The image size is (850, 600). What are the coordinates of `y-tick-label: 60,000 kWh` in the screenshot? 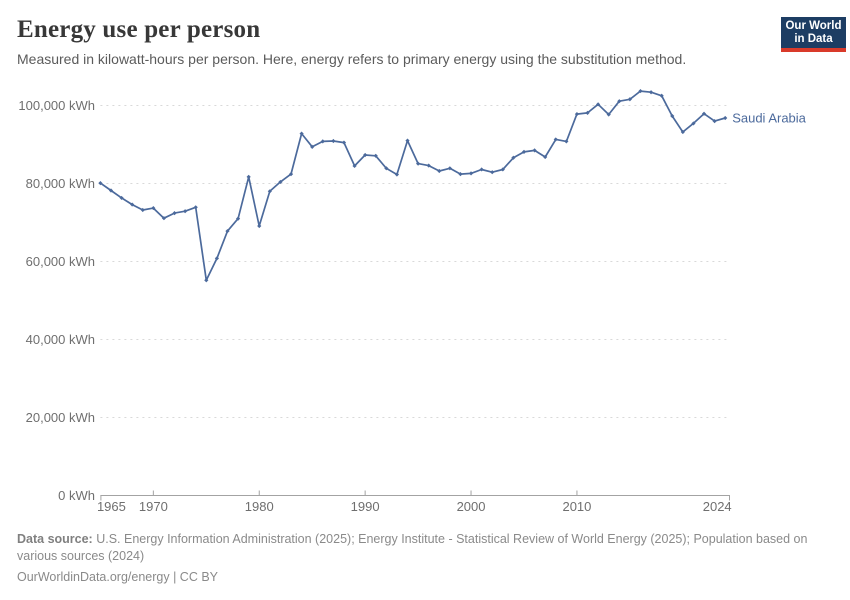 It's located at (60, 261).